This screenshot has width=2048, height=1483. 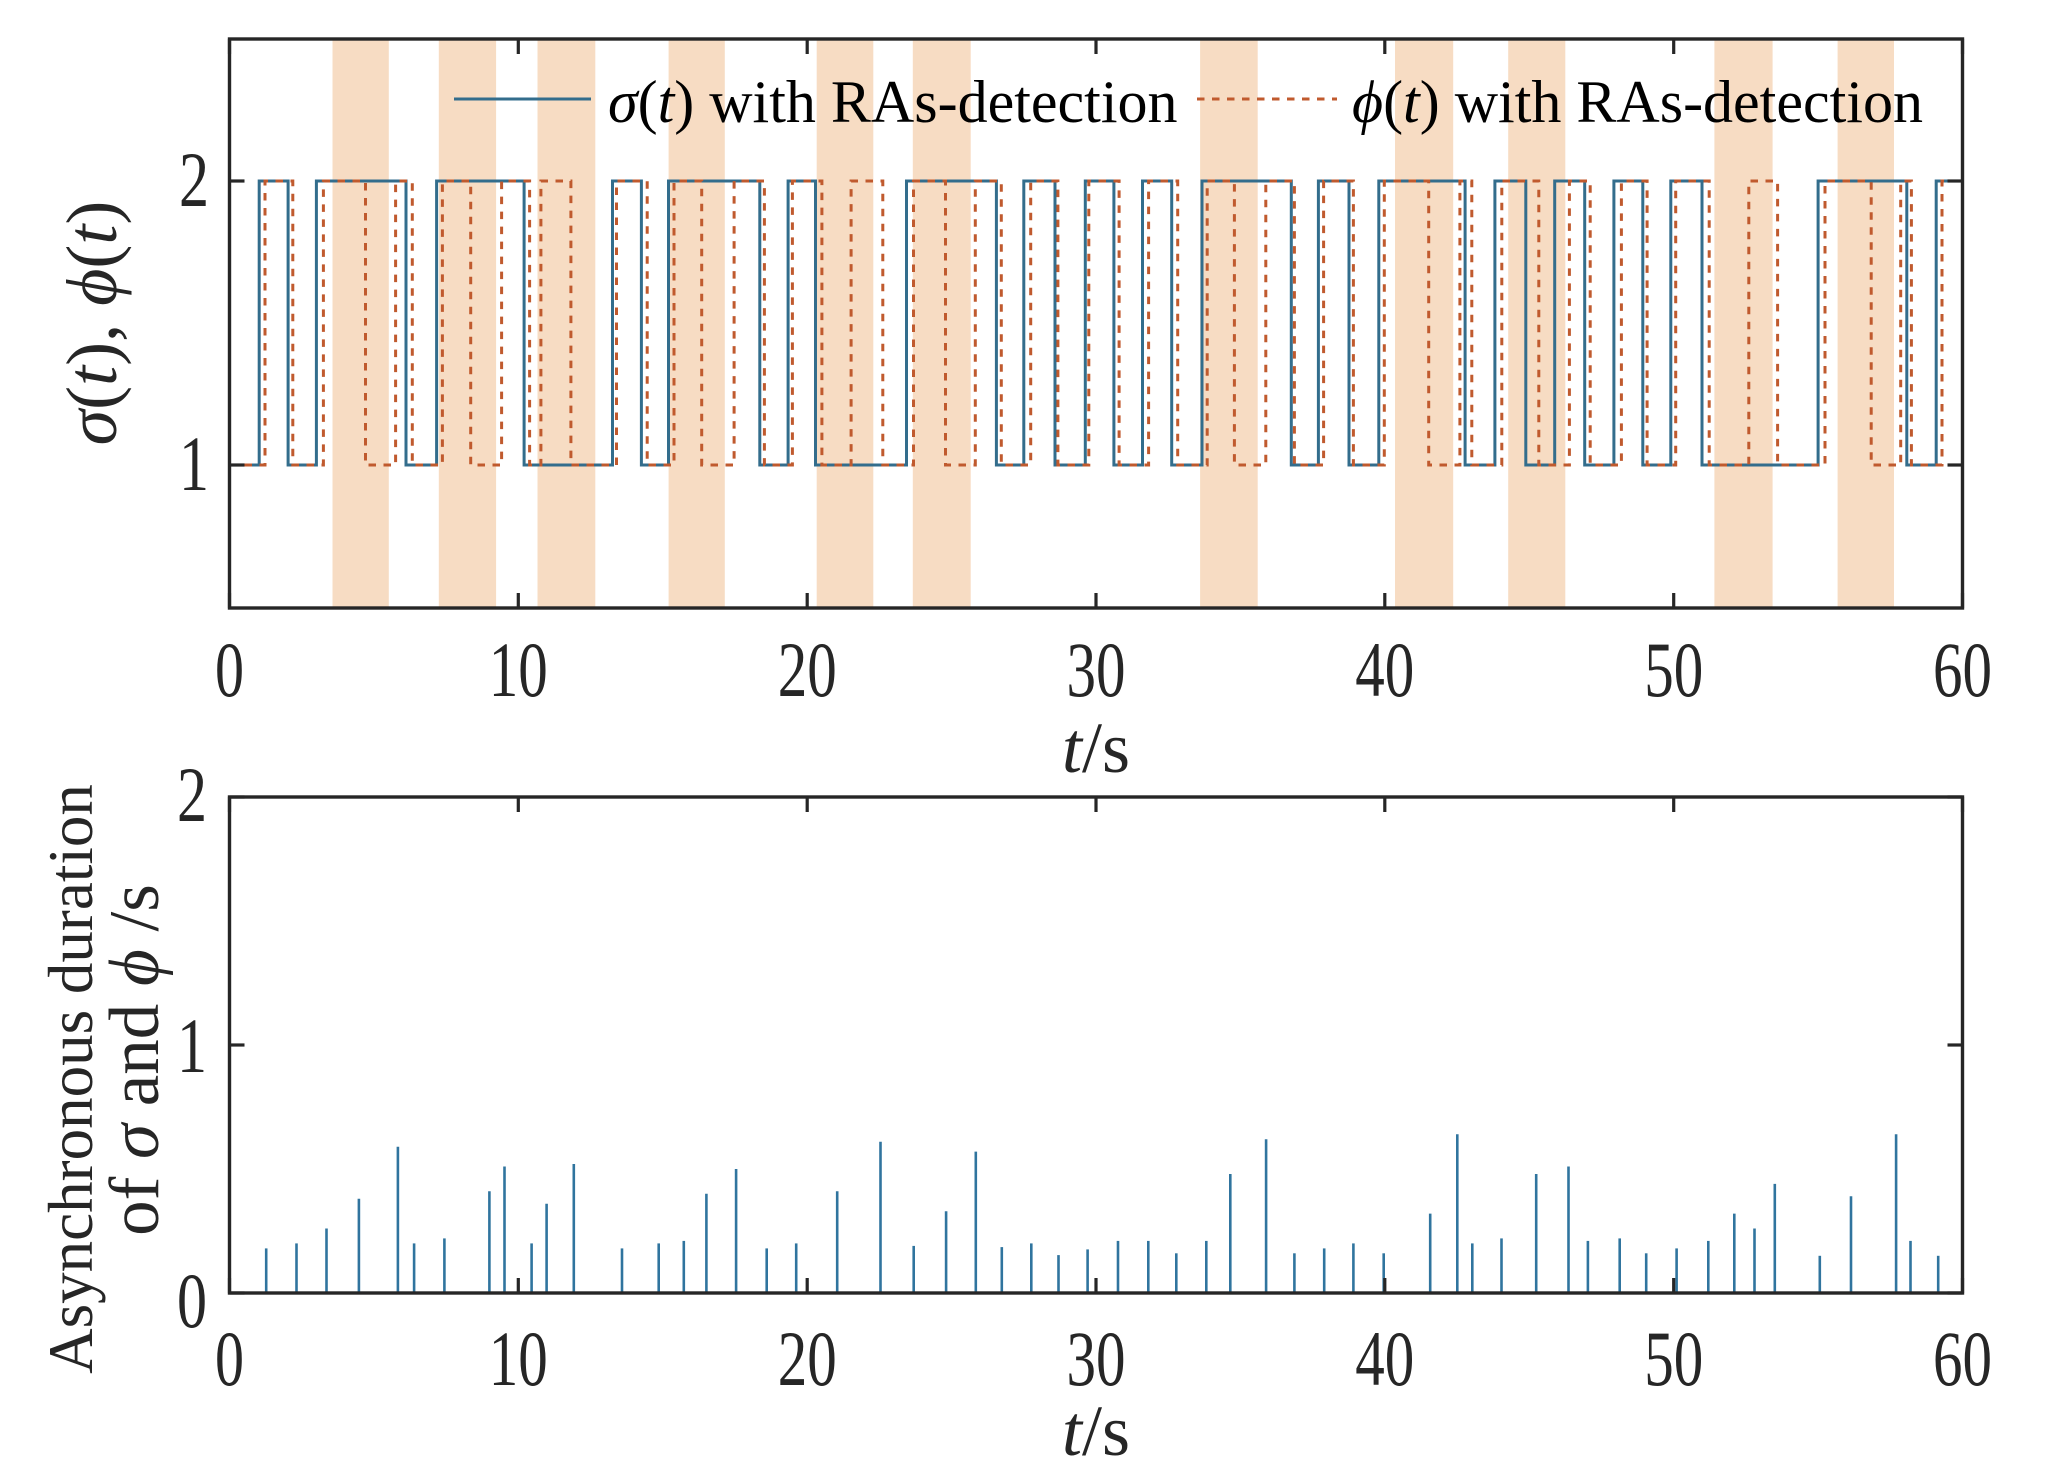 I want to click on svg-text: σ(t), ϕ(t), so click(x=92, y=323).